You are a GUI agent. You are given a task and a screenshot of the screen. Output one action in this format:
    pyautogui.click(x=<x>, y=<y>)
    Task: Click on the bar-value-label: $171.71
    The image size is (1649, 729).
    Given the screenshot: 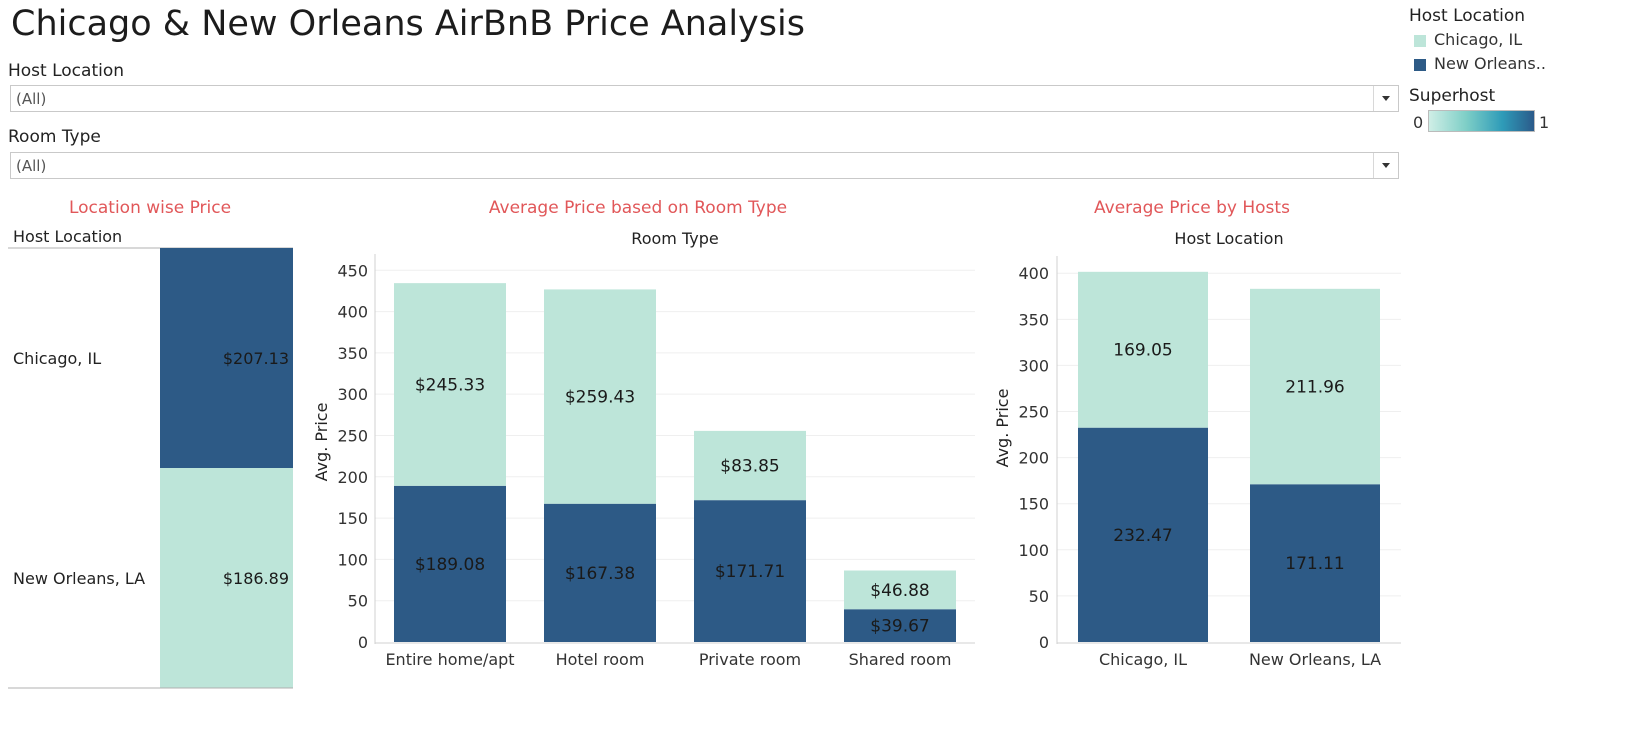 What is the action you would take?
    pyautogui.click(x=750, y=572)
    